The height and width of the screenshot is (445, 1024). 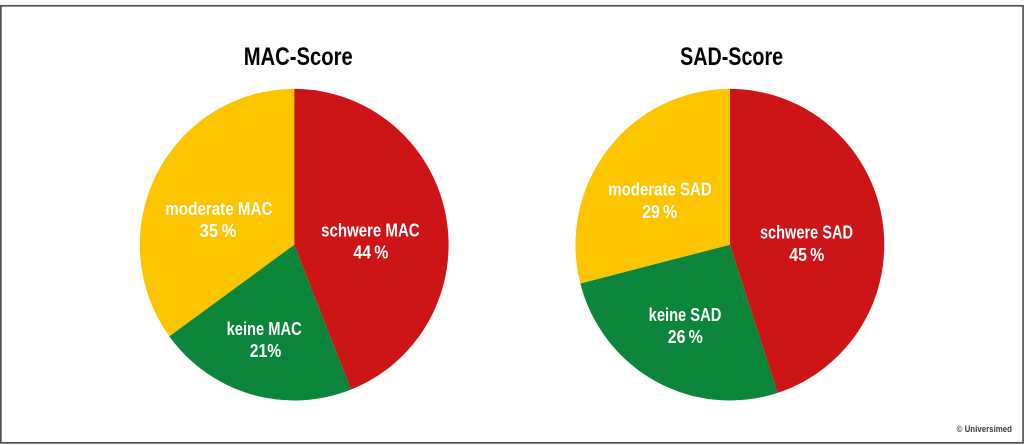 What do you see at coordinates (685, 337) in the screenshot?
I see `svg-text: 26 %` at bounding box center [685, 337].